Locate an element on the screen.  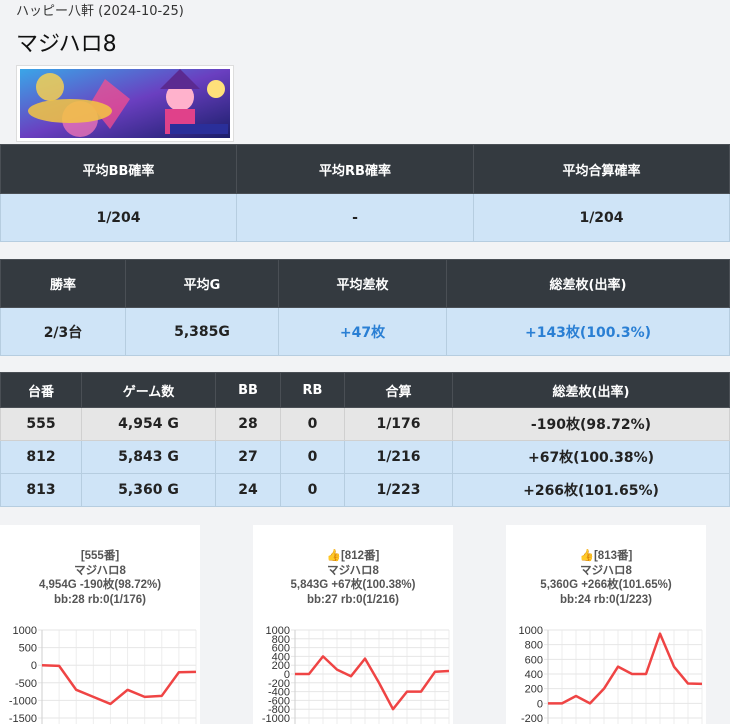
value-total-diff: +143枚(100.3%) is located at coordinates (588, 331).